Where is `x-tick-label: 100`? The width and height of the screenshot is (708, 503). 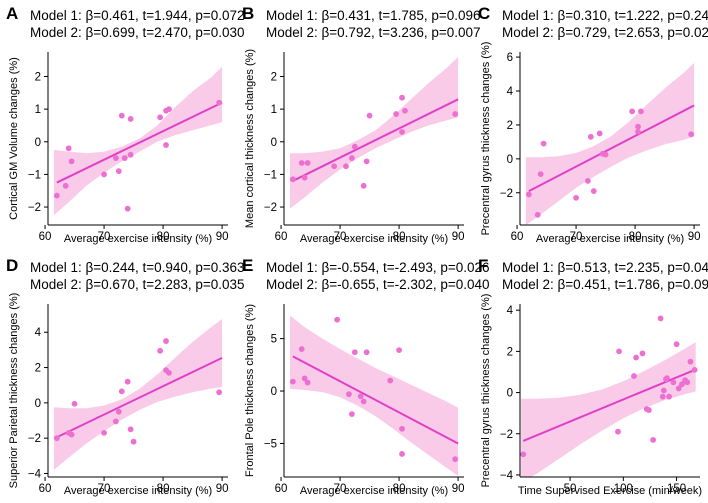
x-tick-label: 100 is located at coordinates (623, 489).